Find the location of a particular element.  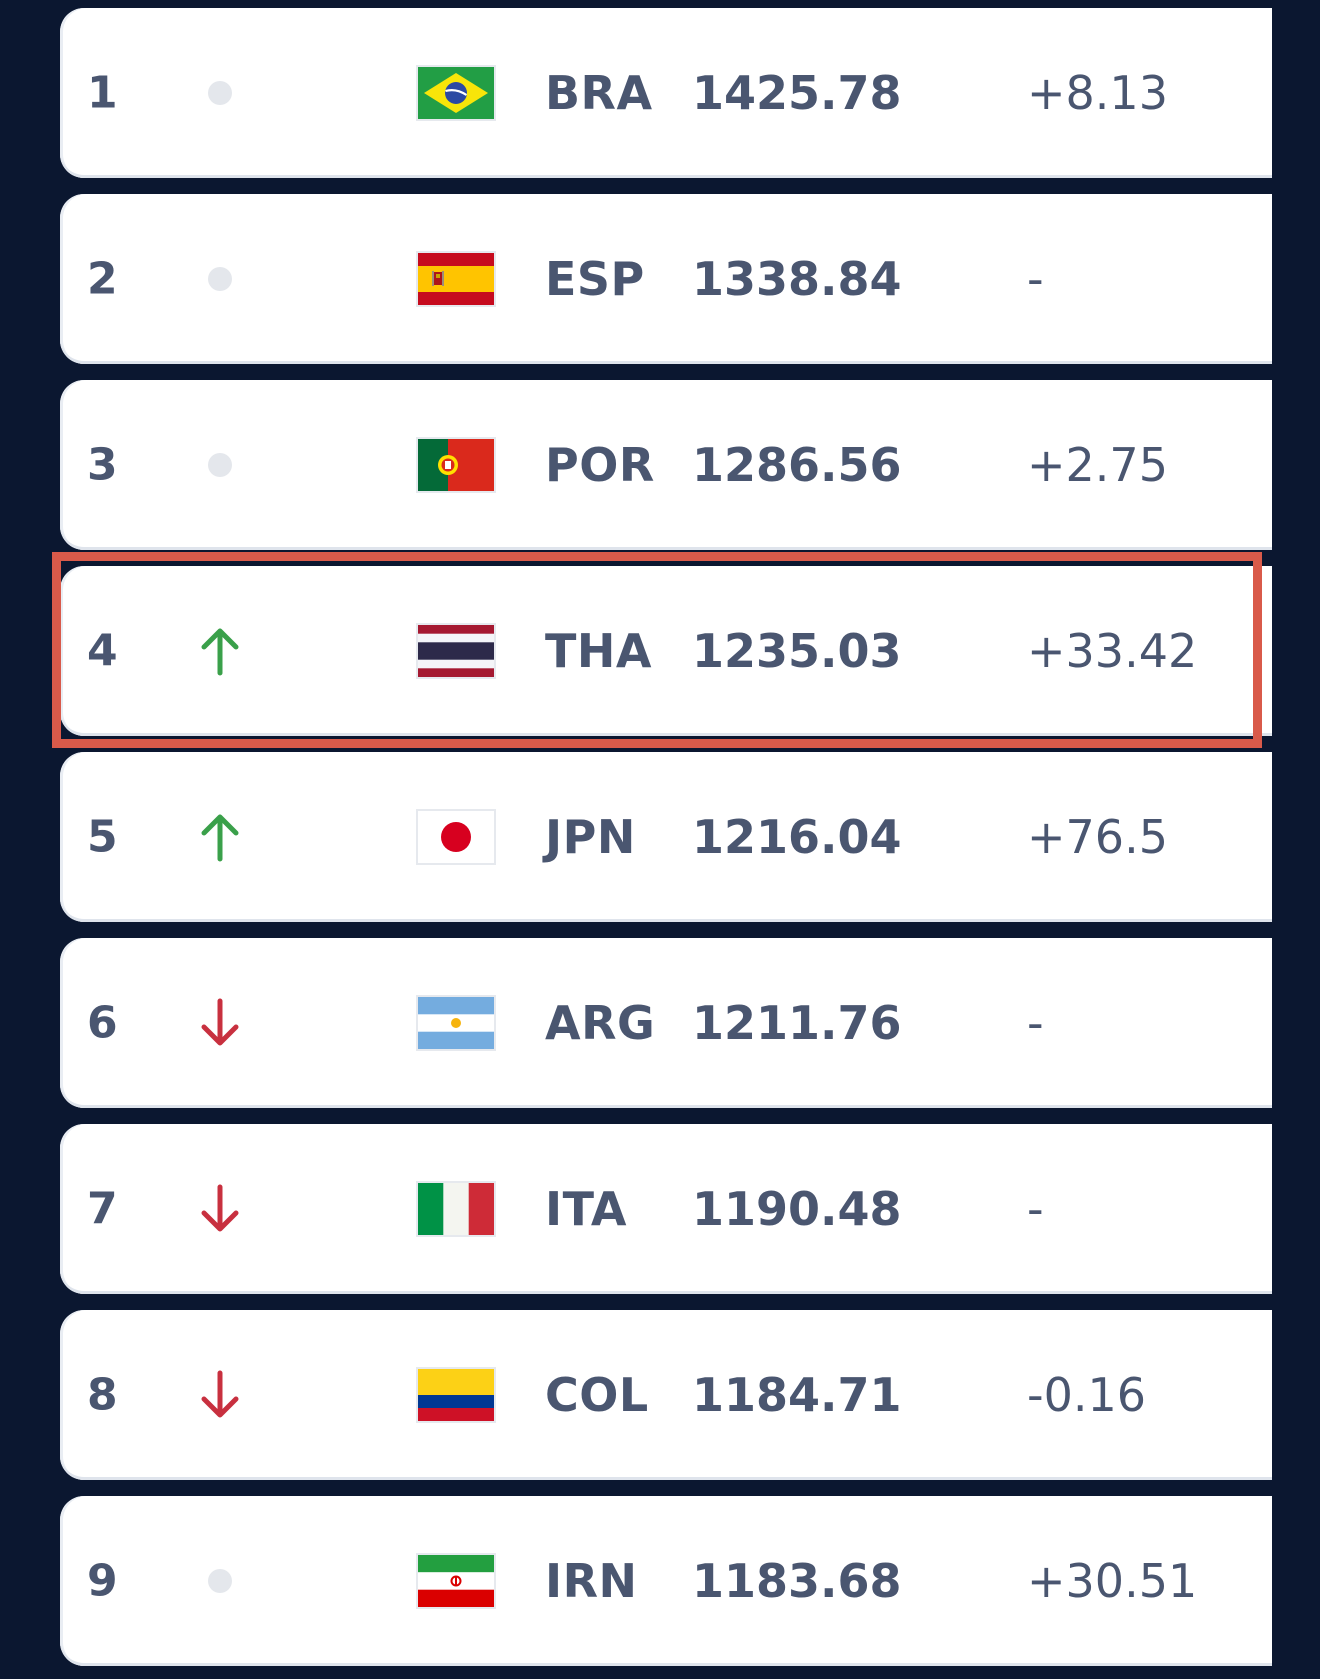

team-code: BRA is located at coordinates (599, 93).